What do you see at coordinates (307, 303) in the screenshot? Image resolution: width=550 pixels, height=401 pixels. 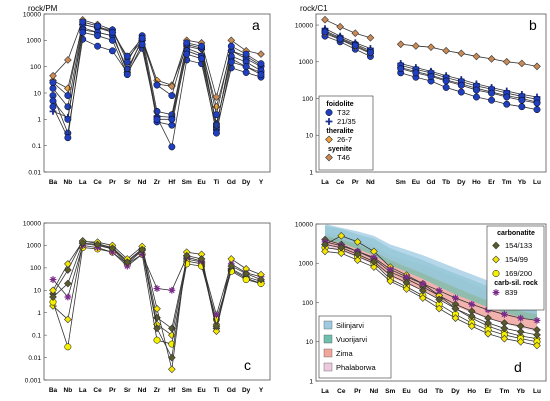 I see `ytick-label: 100` at bounding box center [307, 303].